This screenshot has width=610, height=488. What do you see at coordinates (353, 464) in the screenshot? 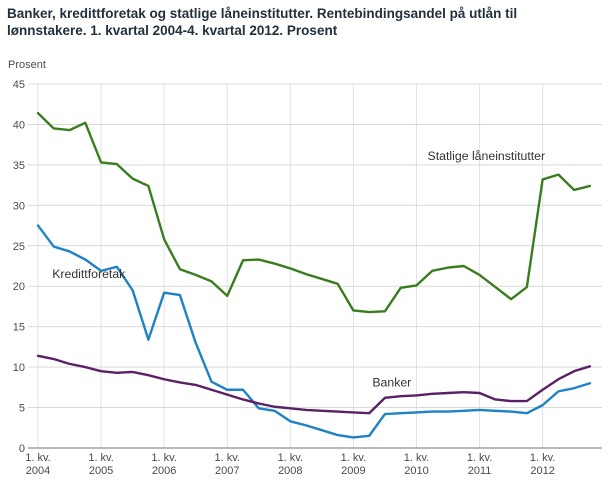
I see `x-tick-label: 1. kv. 2009` at bounding box center [353, 464].